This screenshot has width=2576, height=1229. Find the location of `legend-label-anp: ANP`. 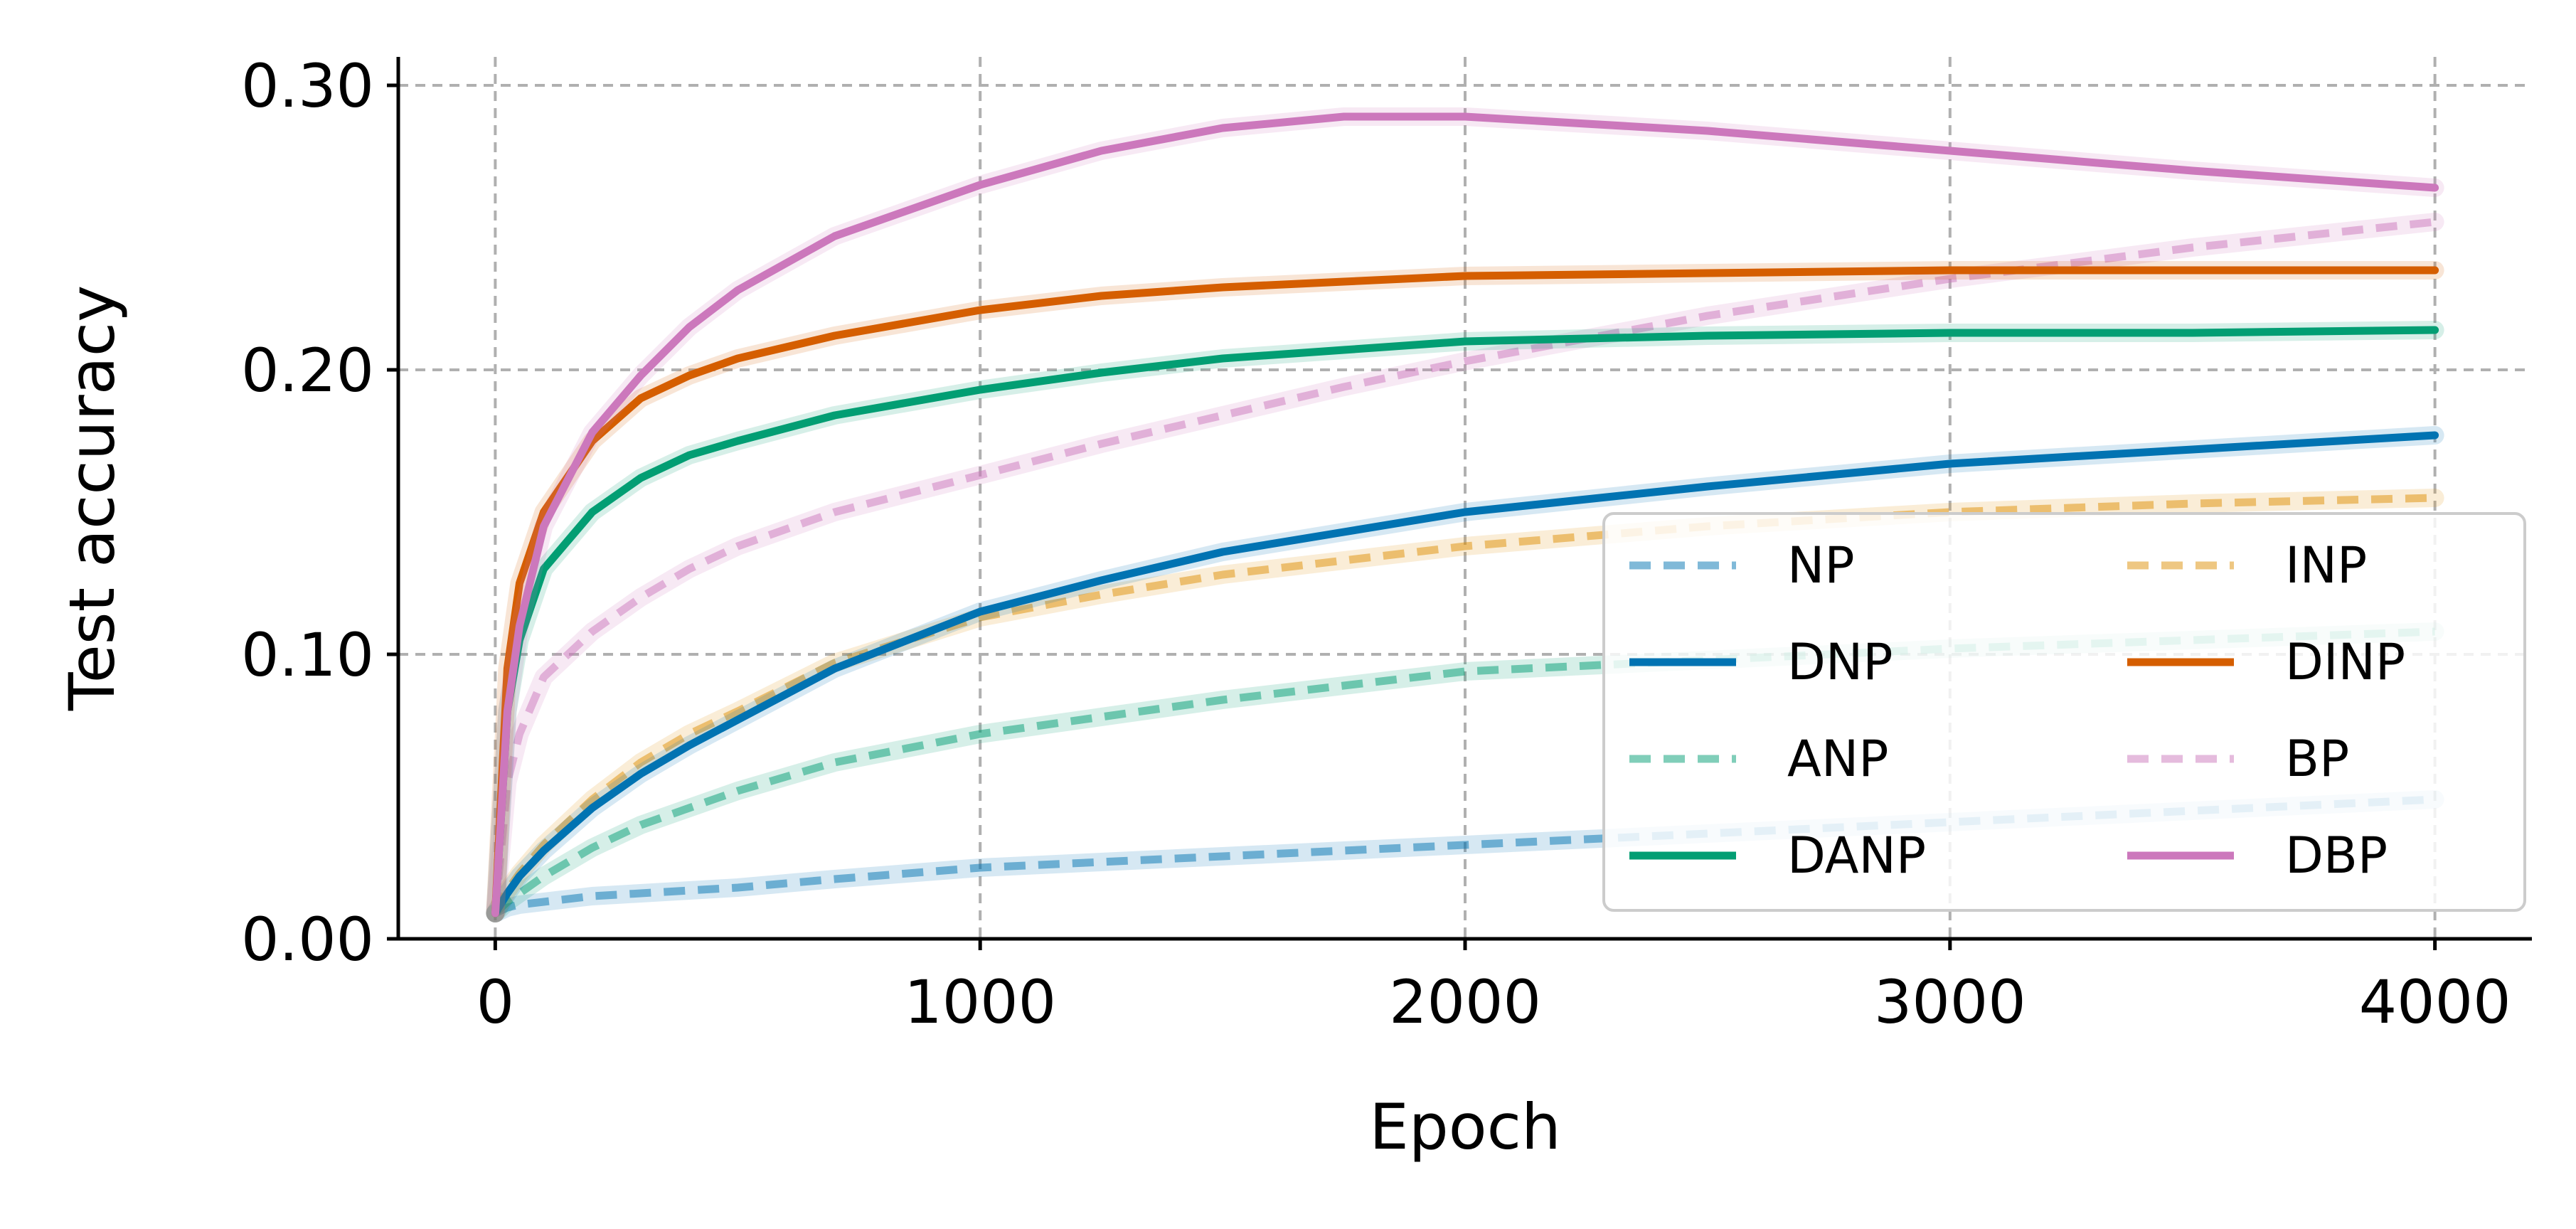

legend-label-anp: ANP is located at coordinates (1837, 759).